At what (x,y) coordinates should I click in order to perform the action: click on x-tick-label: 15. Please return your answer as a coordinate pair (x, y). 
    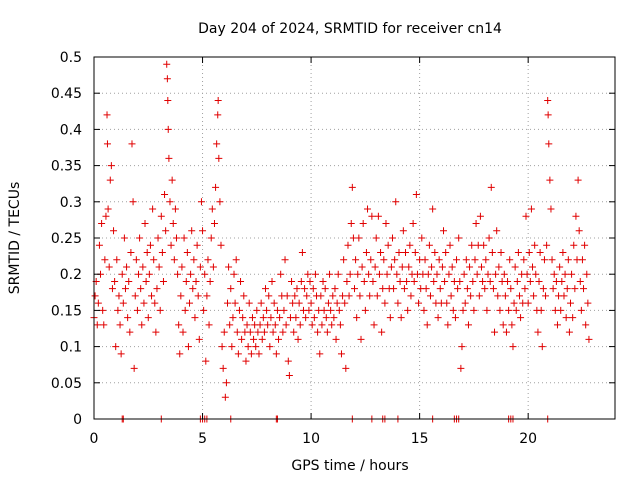
    Looking at the image, I should click on (420, 439).